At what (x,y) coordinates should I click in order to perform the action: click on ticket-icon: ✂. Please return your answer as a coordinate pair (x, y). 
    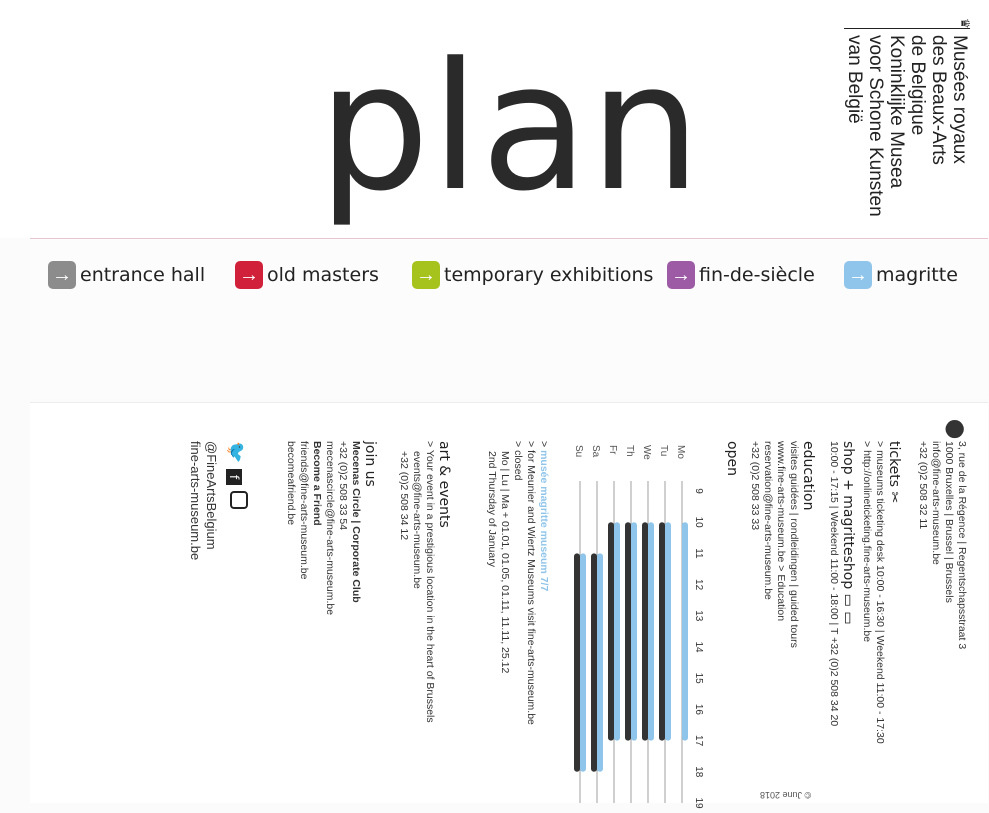
    Looking at the image, I should click on (894, 497).